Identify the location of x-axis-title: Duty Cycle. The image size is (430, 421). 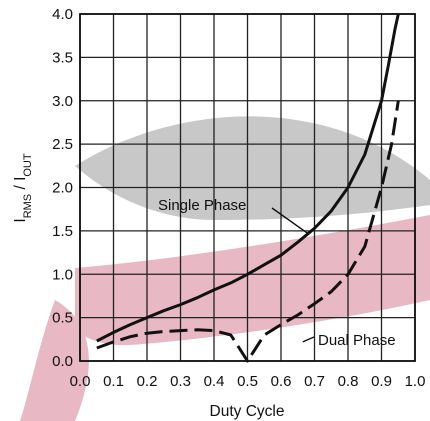
(247, 411).